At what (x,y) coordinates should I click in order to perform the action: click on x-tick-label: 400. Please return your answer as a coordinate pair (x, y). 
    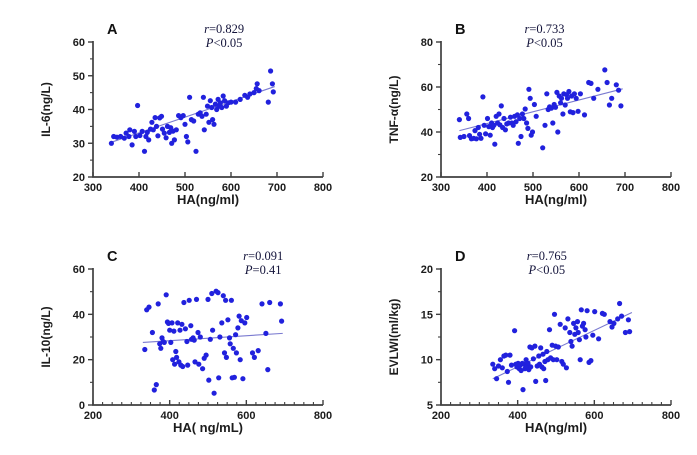
    Looking at the image, I should click on (169, 416).